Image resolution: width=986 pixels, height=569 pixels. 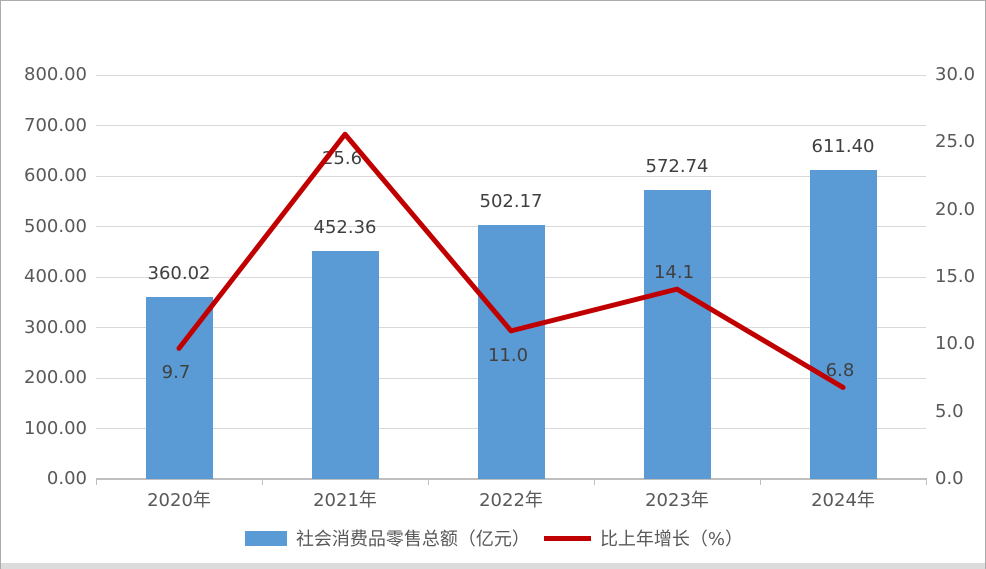 I want to click on x-axis-line, so click(x=511, y=479).